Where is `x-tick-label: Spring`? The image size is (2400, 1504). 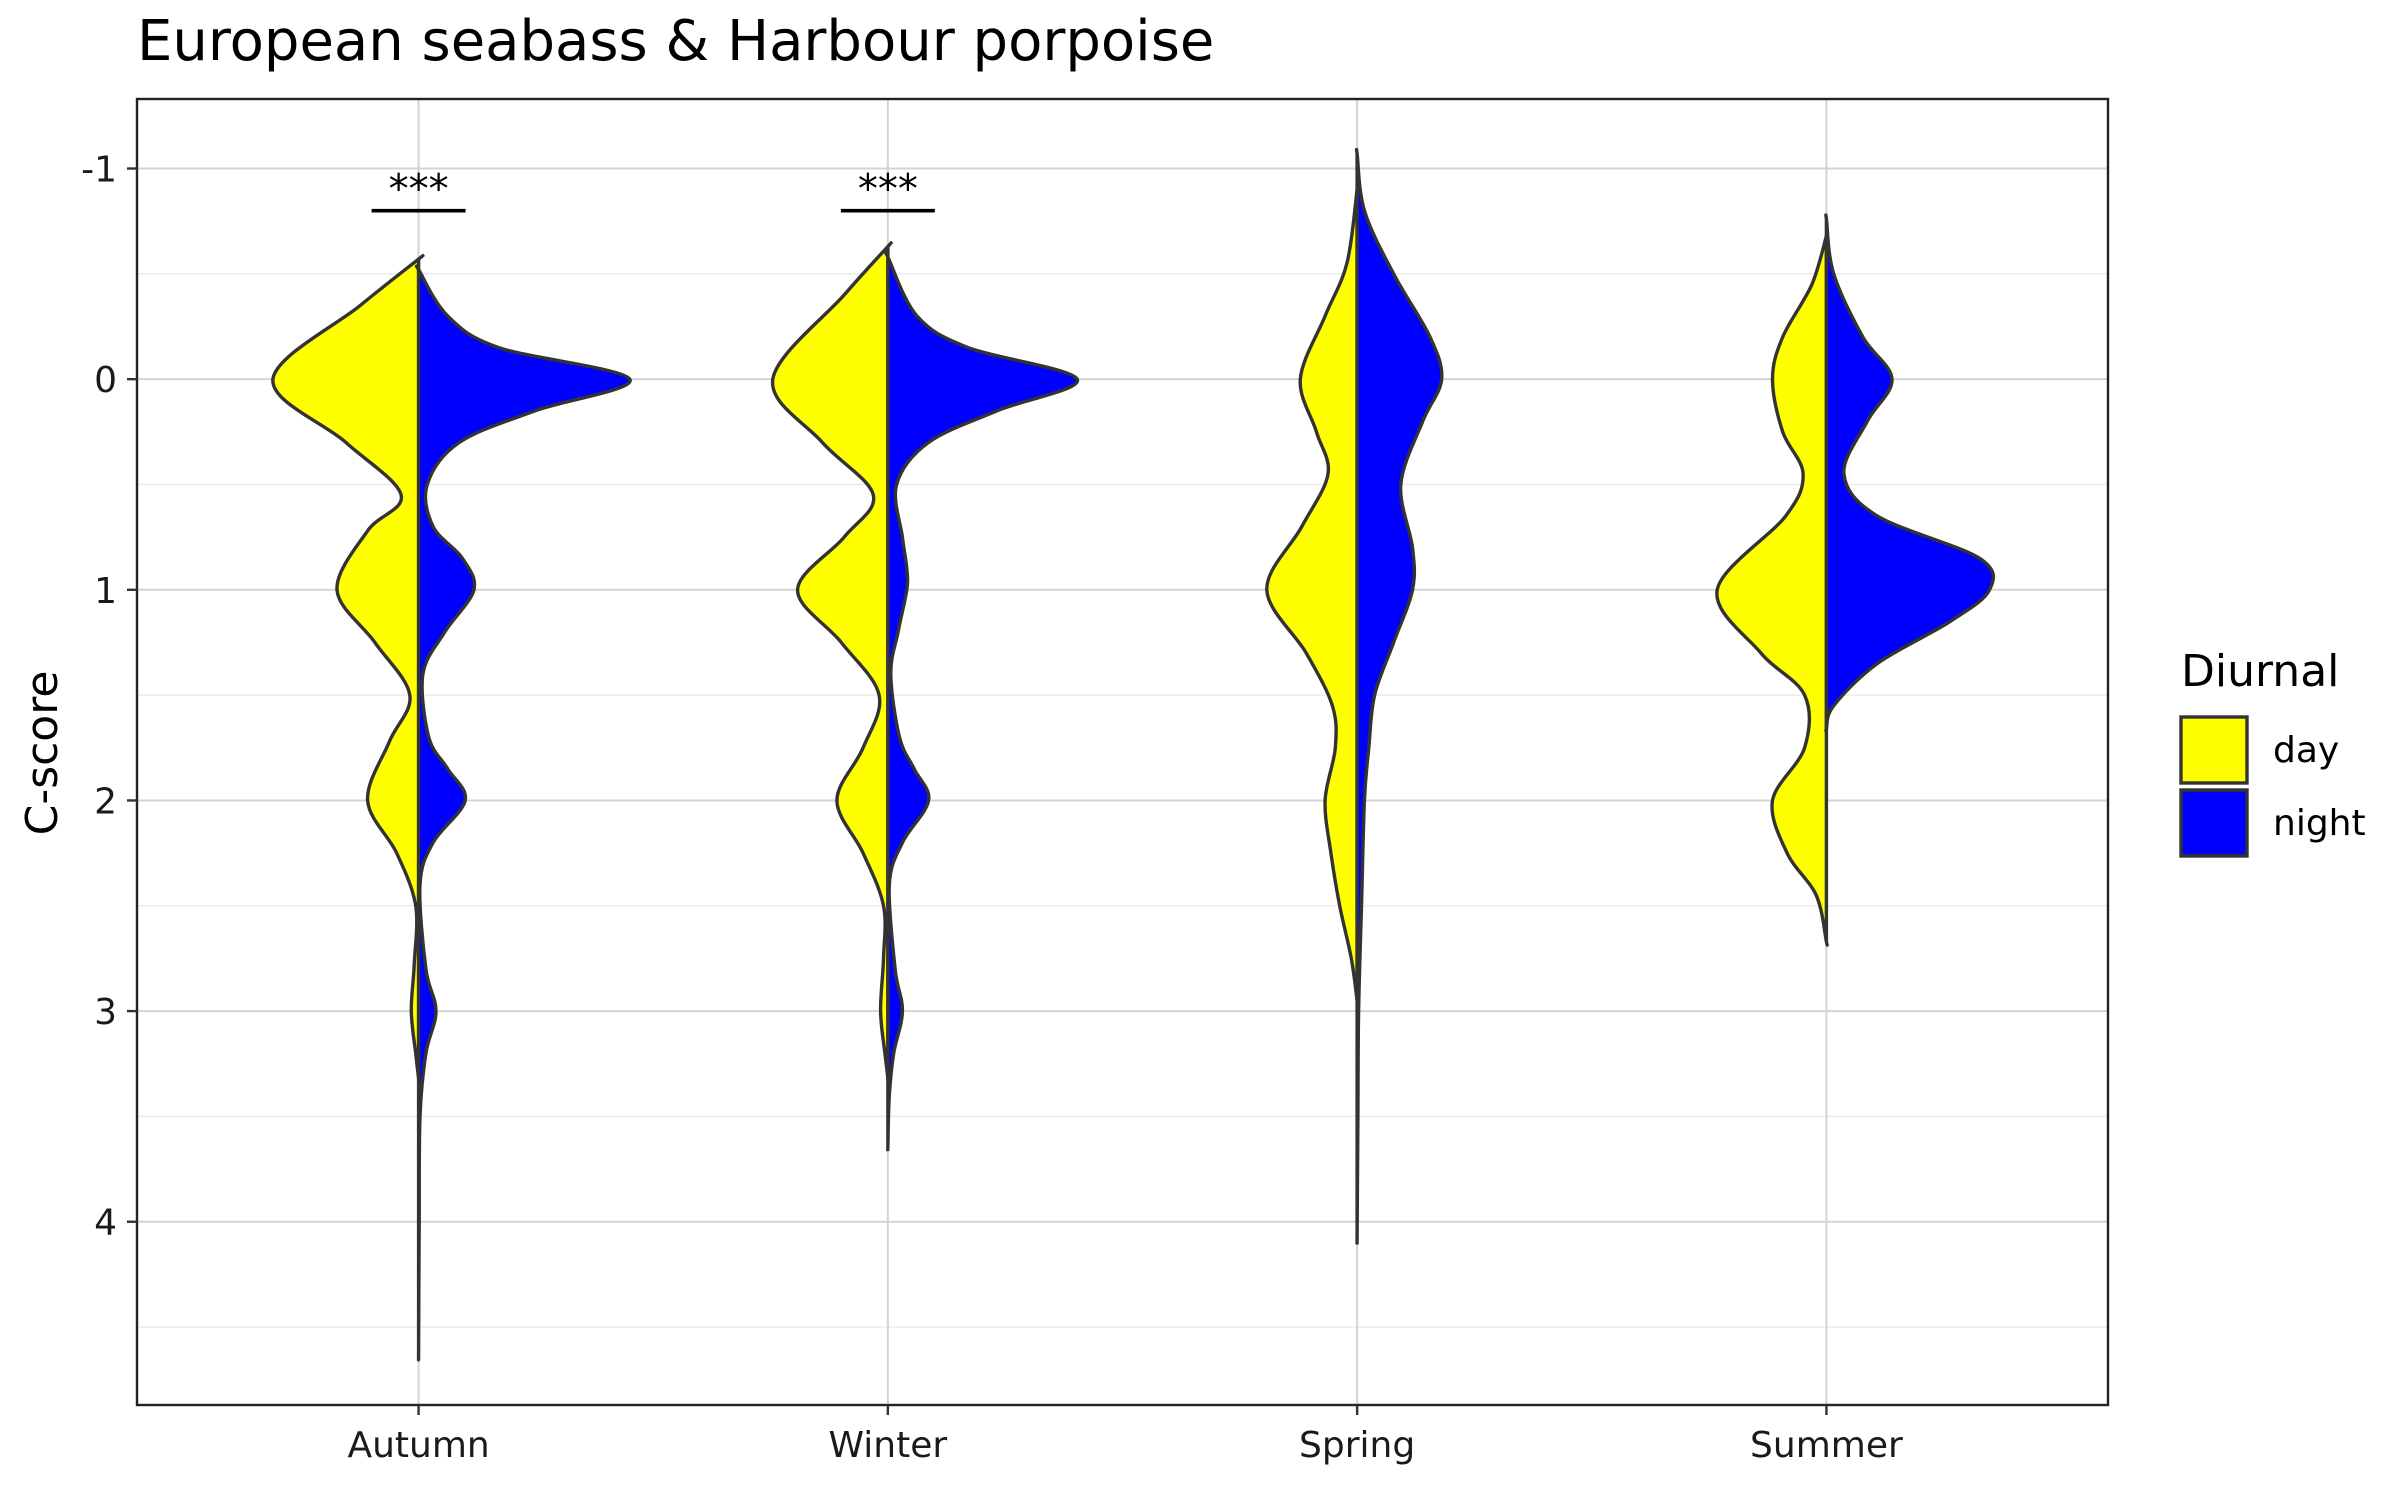 x-tick-label: Spring is located at coordinates (1357, 1445).